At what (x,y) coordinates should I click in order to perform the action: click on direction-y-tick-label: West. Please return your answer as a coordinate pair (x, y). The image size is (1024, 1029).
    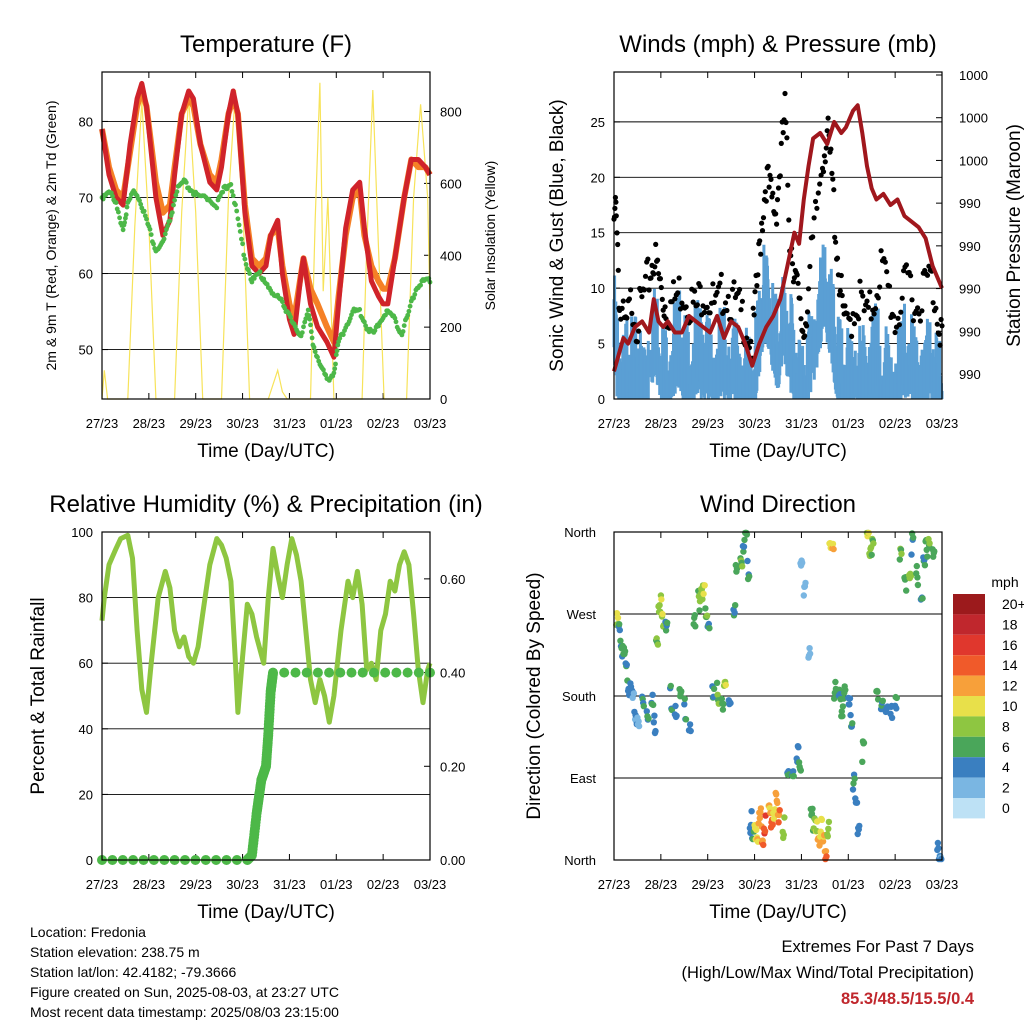
    Looking at the image, I should click on (582, 614).